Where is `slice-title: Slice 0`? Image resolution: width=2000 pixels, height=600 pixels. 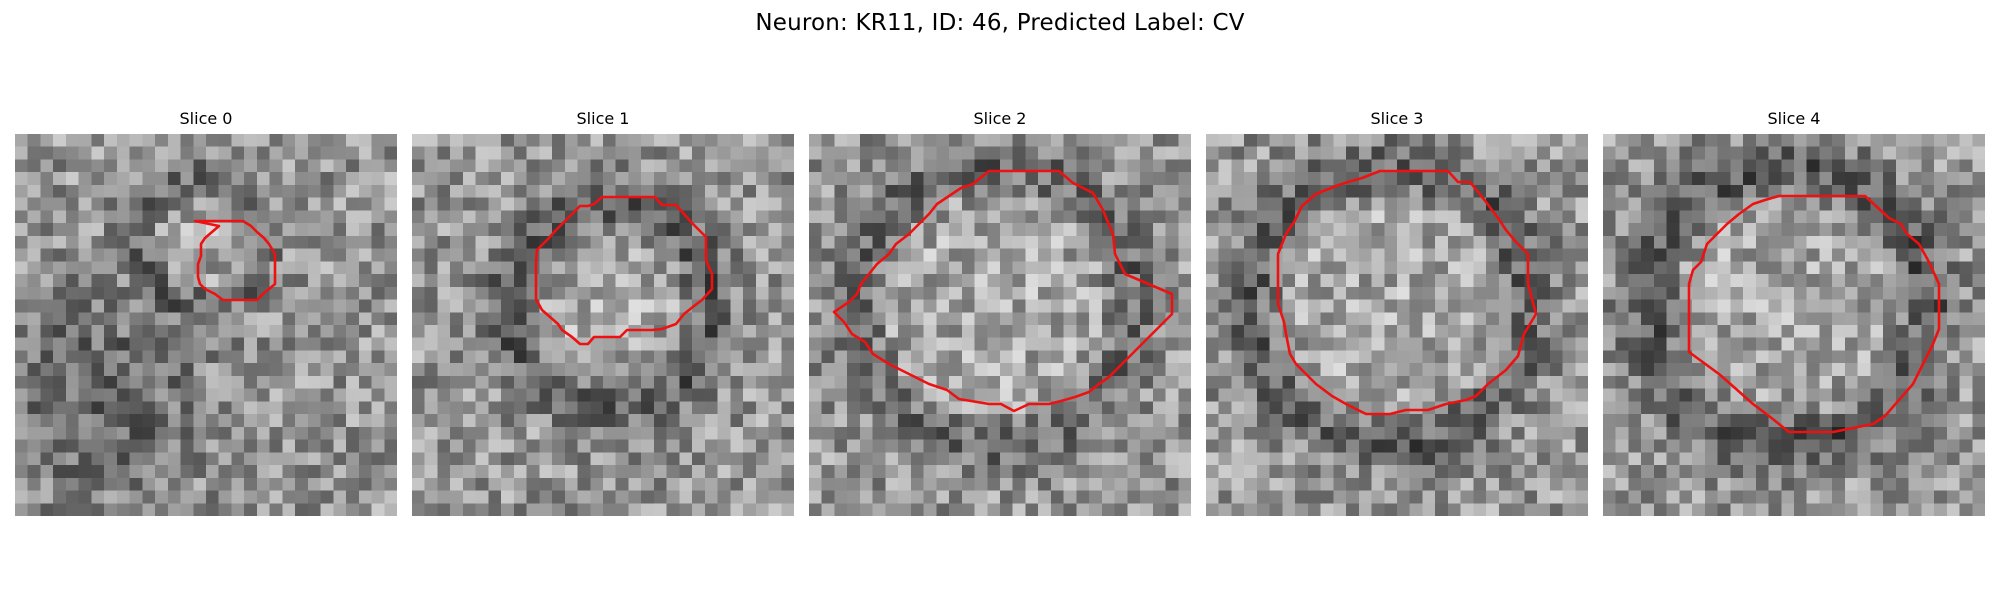 slice-title: Slice 0 is located at coordinates (206, 118).